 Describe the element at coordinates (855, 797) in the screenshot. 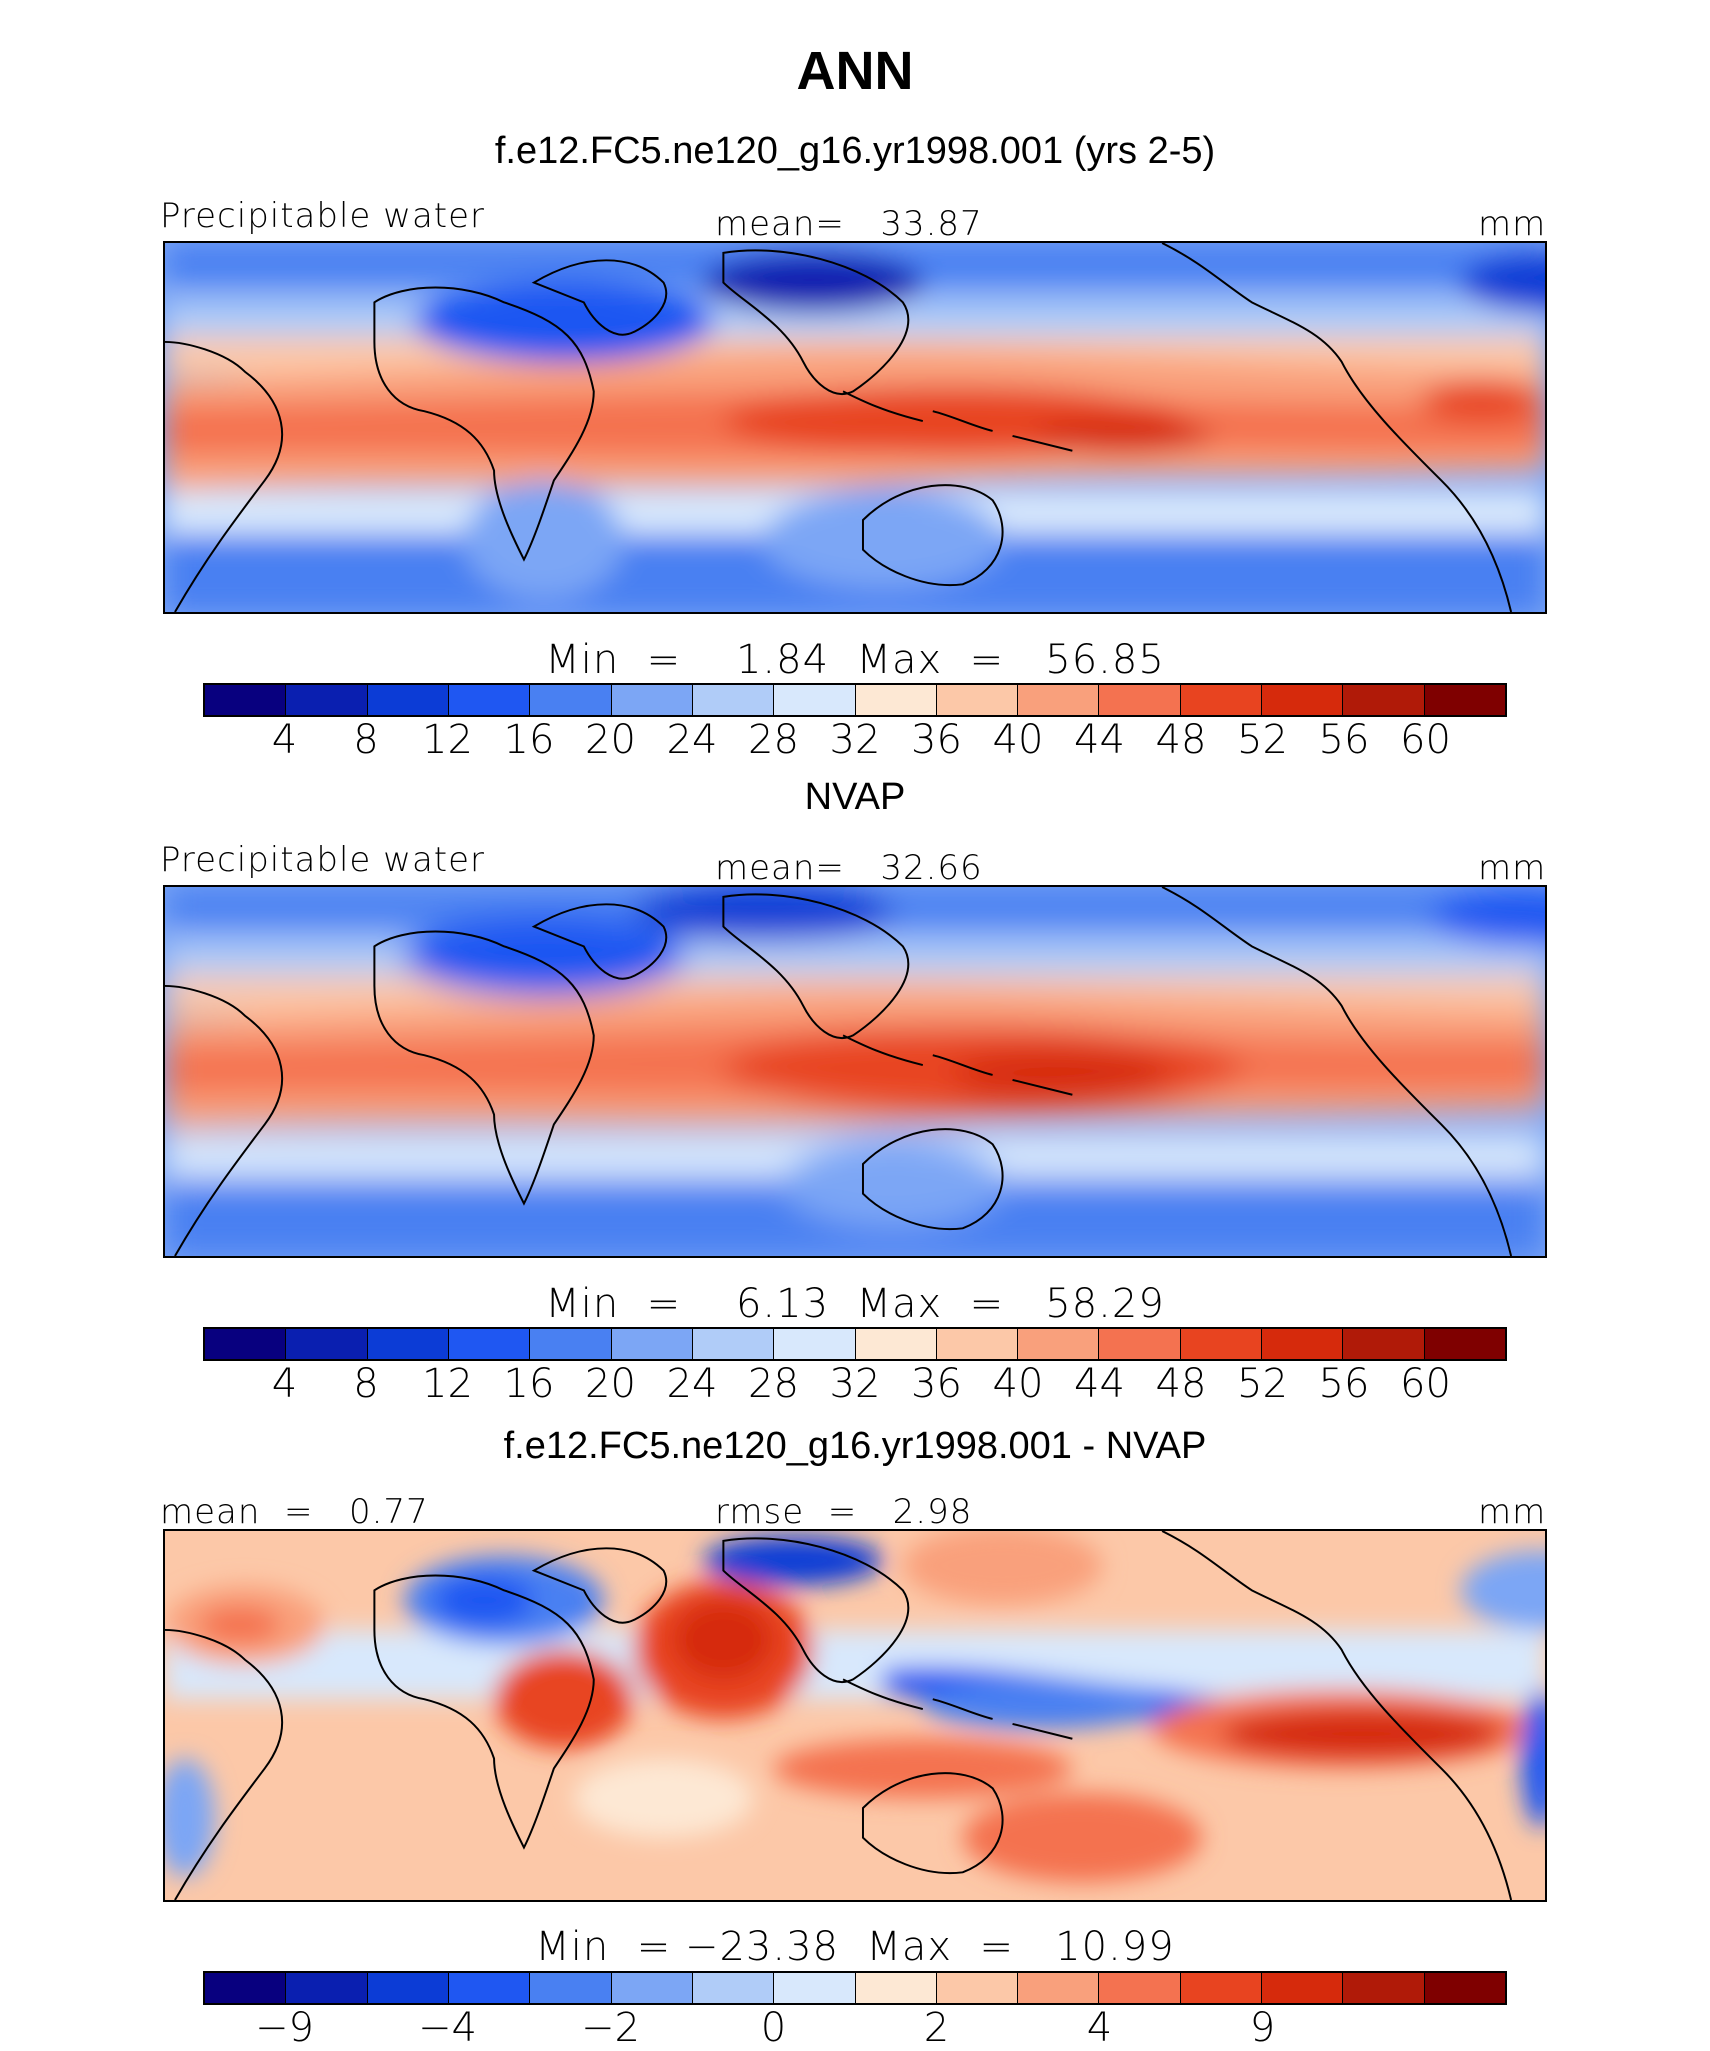

I see `panel-2-title: NVAP` at that location.